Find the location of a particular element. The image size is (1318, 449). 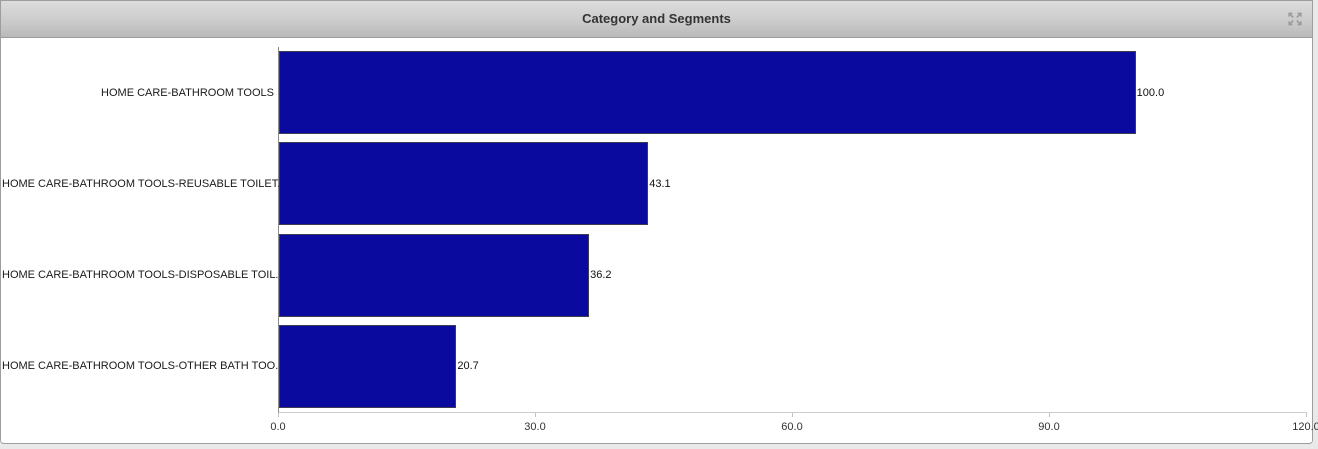

x-tick-label: 90.0 is located at coordinates (1049, 427).